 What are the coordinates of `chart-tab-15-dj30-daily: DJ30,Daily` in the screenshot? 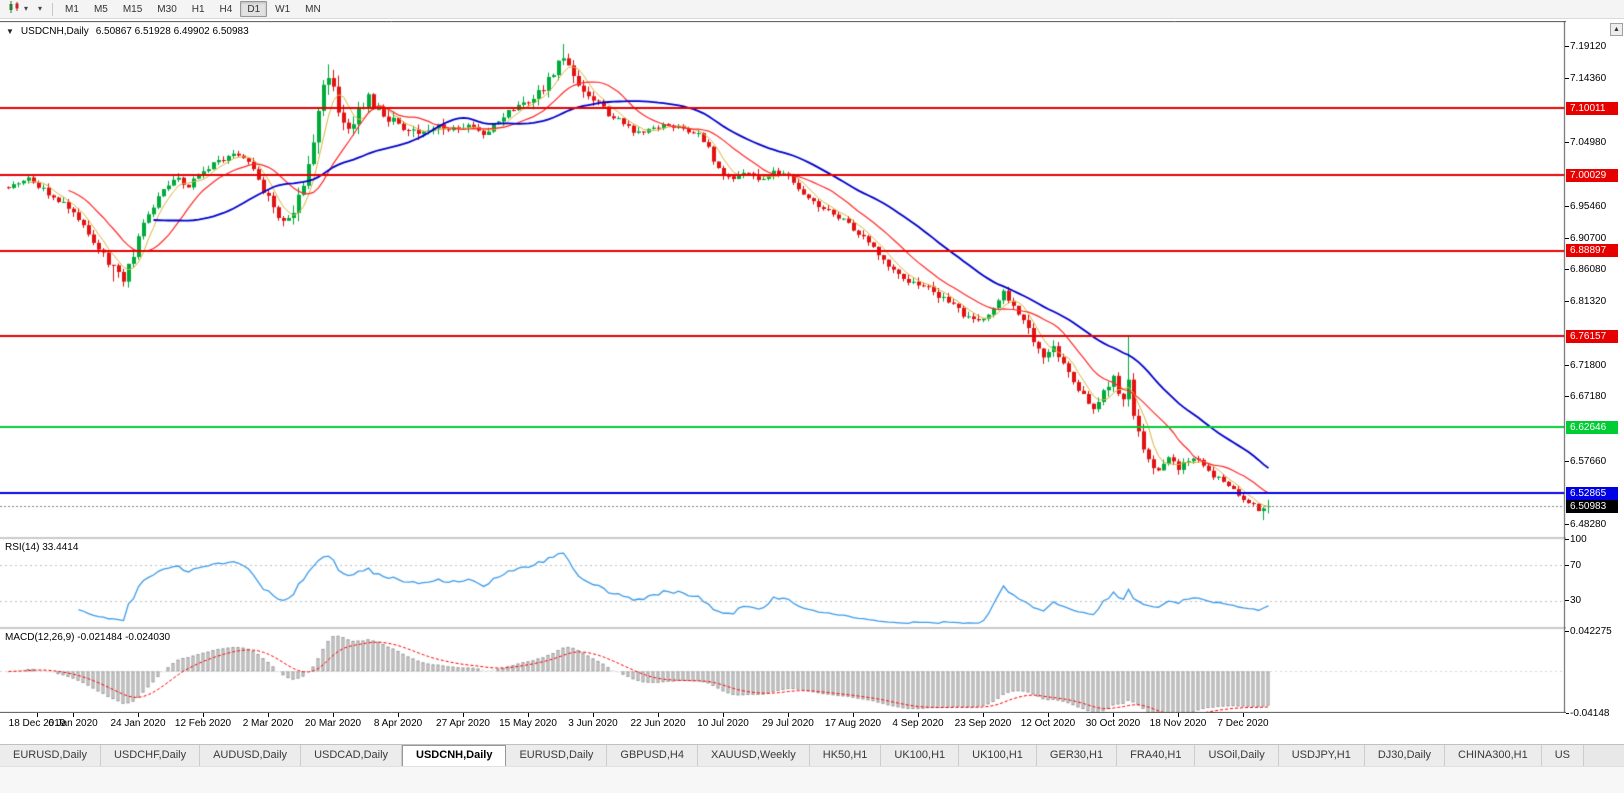 It's located at (1405, 755).